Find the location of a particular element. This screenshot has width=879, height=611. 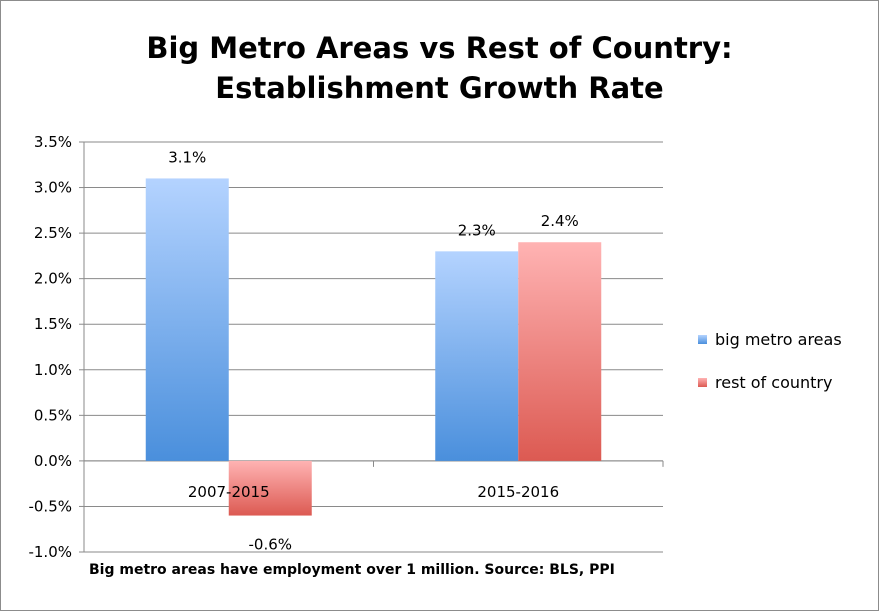

y-tick-label: 2.0% is located at coordinates (53, 279).